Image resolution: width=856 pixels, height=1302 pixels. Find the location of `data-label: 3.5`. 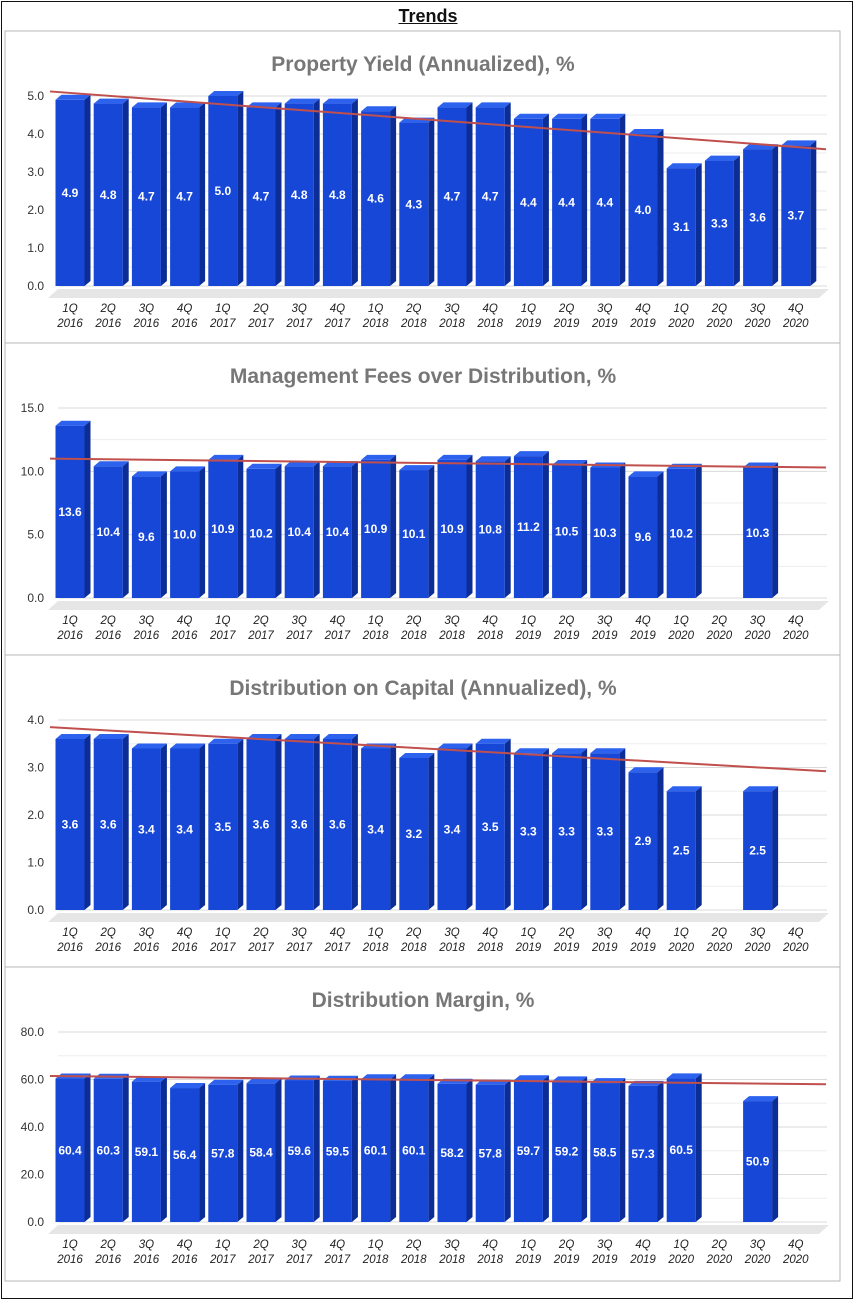

data-label: 3.5 is located at coordinates (490, 827).